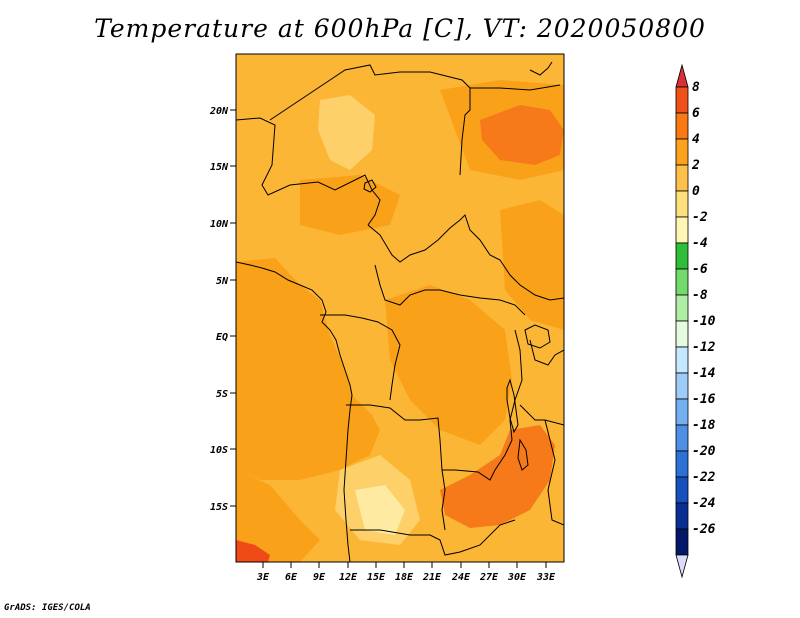 The image size is (800, 618). I want to click on field-hot-ne, so click(522, 135).